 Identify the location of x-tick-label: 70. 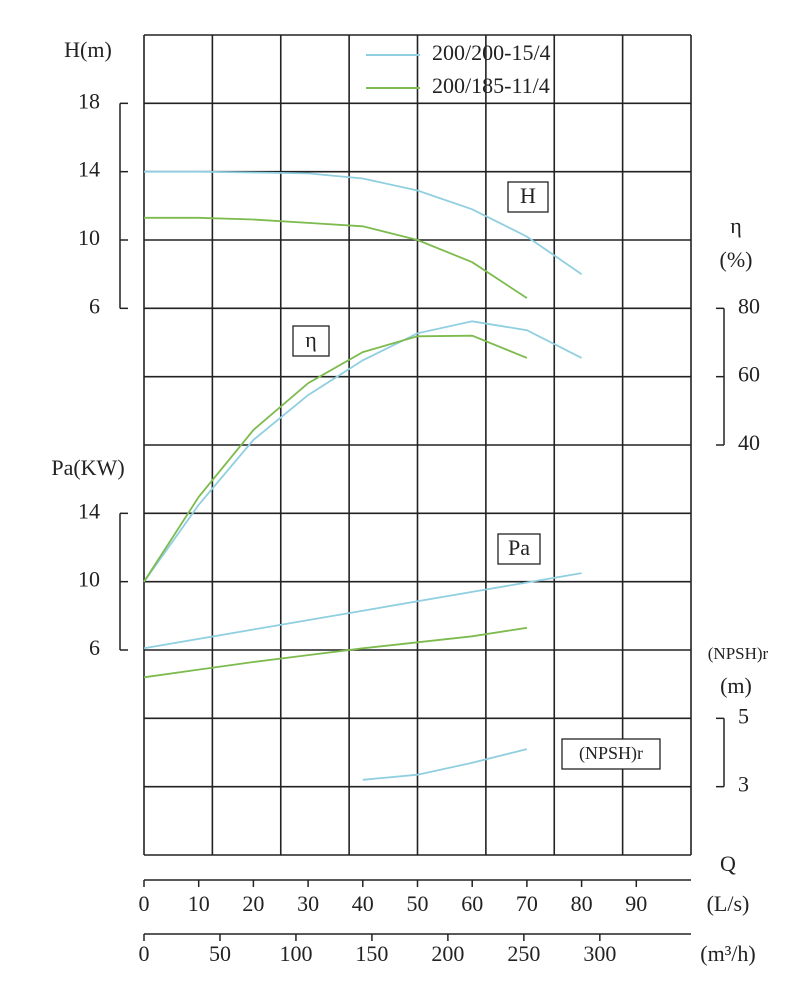
(527, 903).